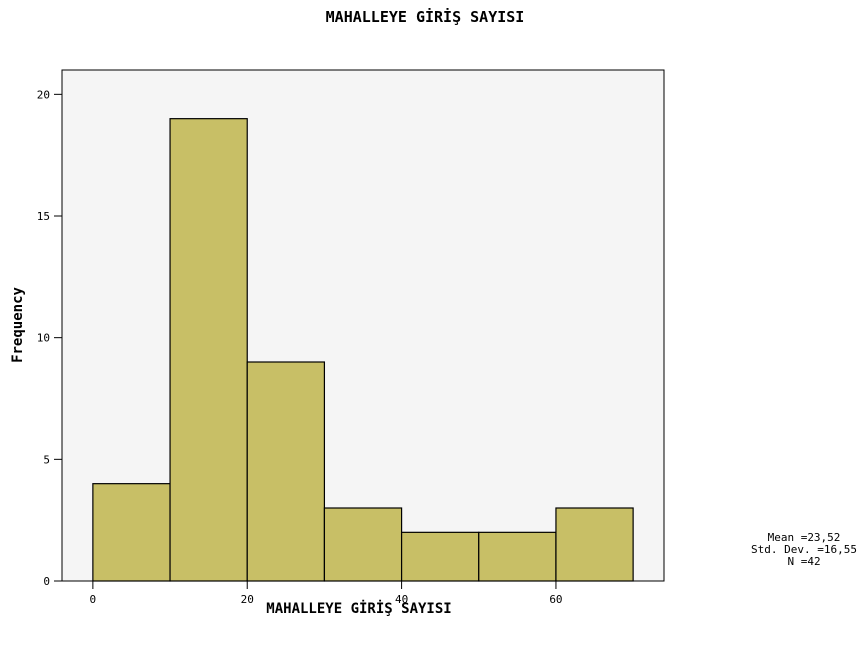 The image size is (863, 648). What do you see at coordinates (555, 599) in the screenshot?
I see `x-tick-label: 60` at bounding box center [555, 599].